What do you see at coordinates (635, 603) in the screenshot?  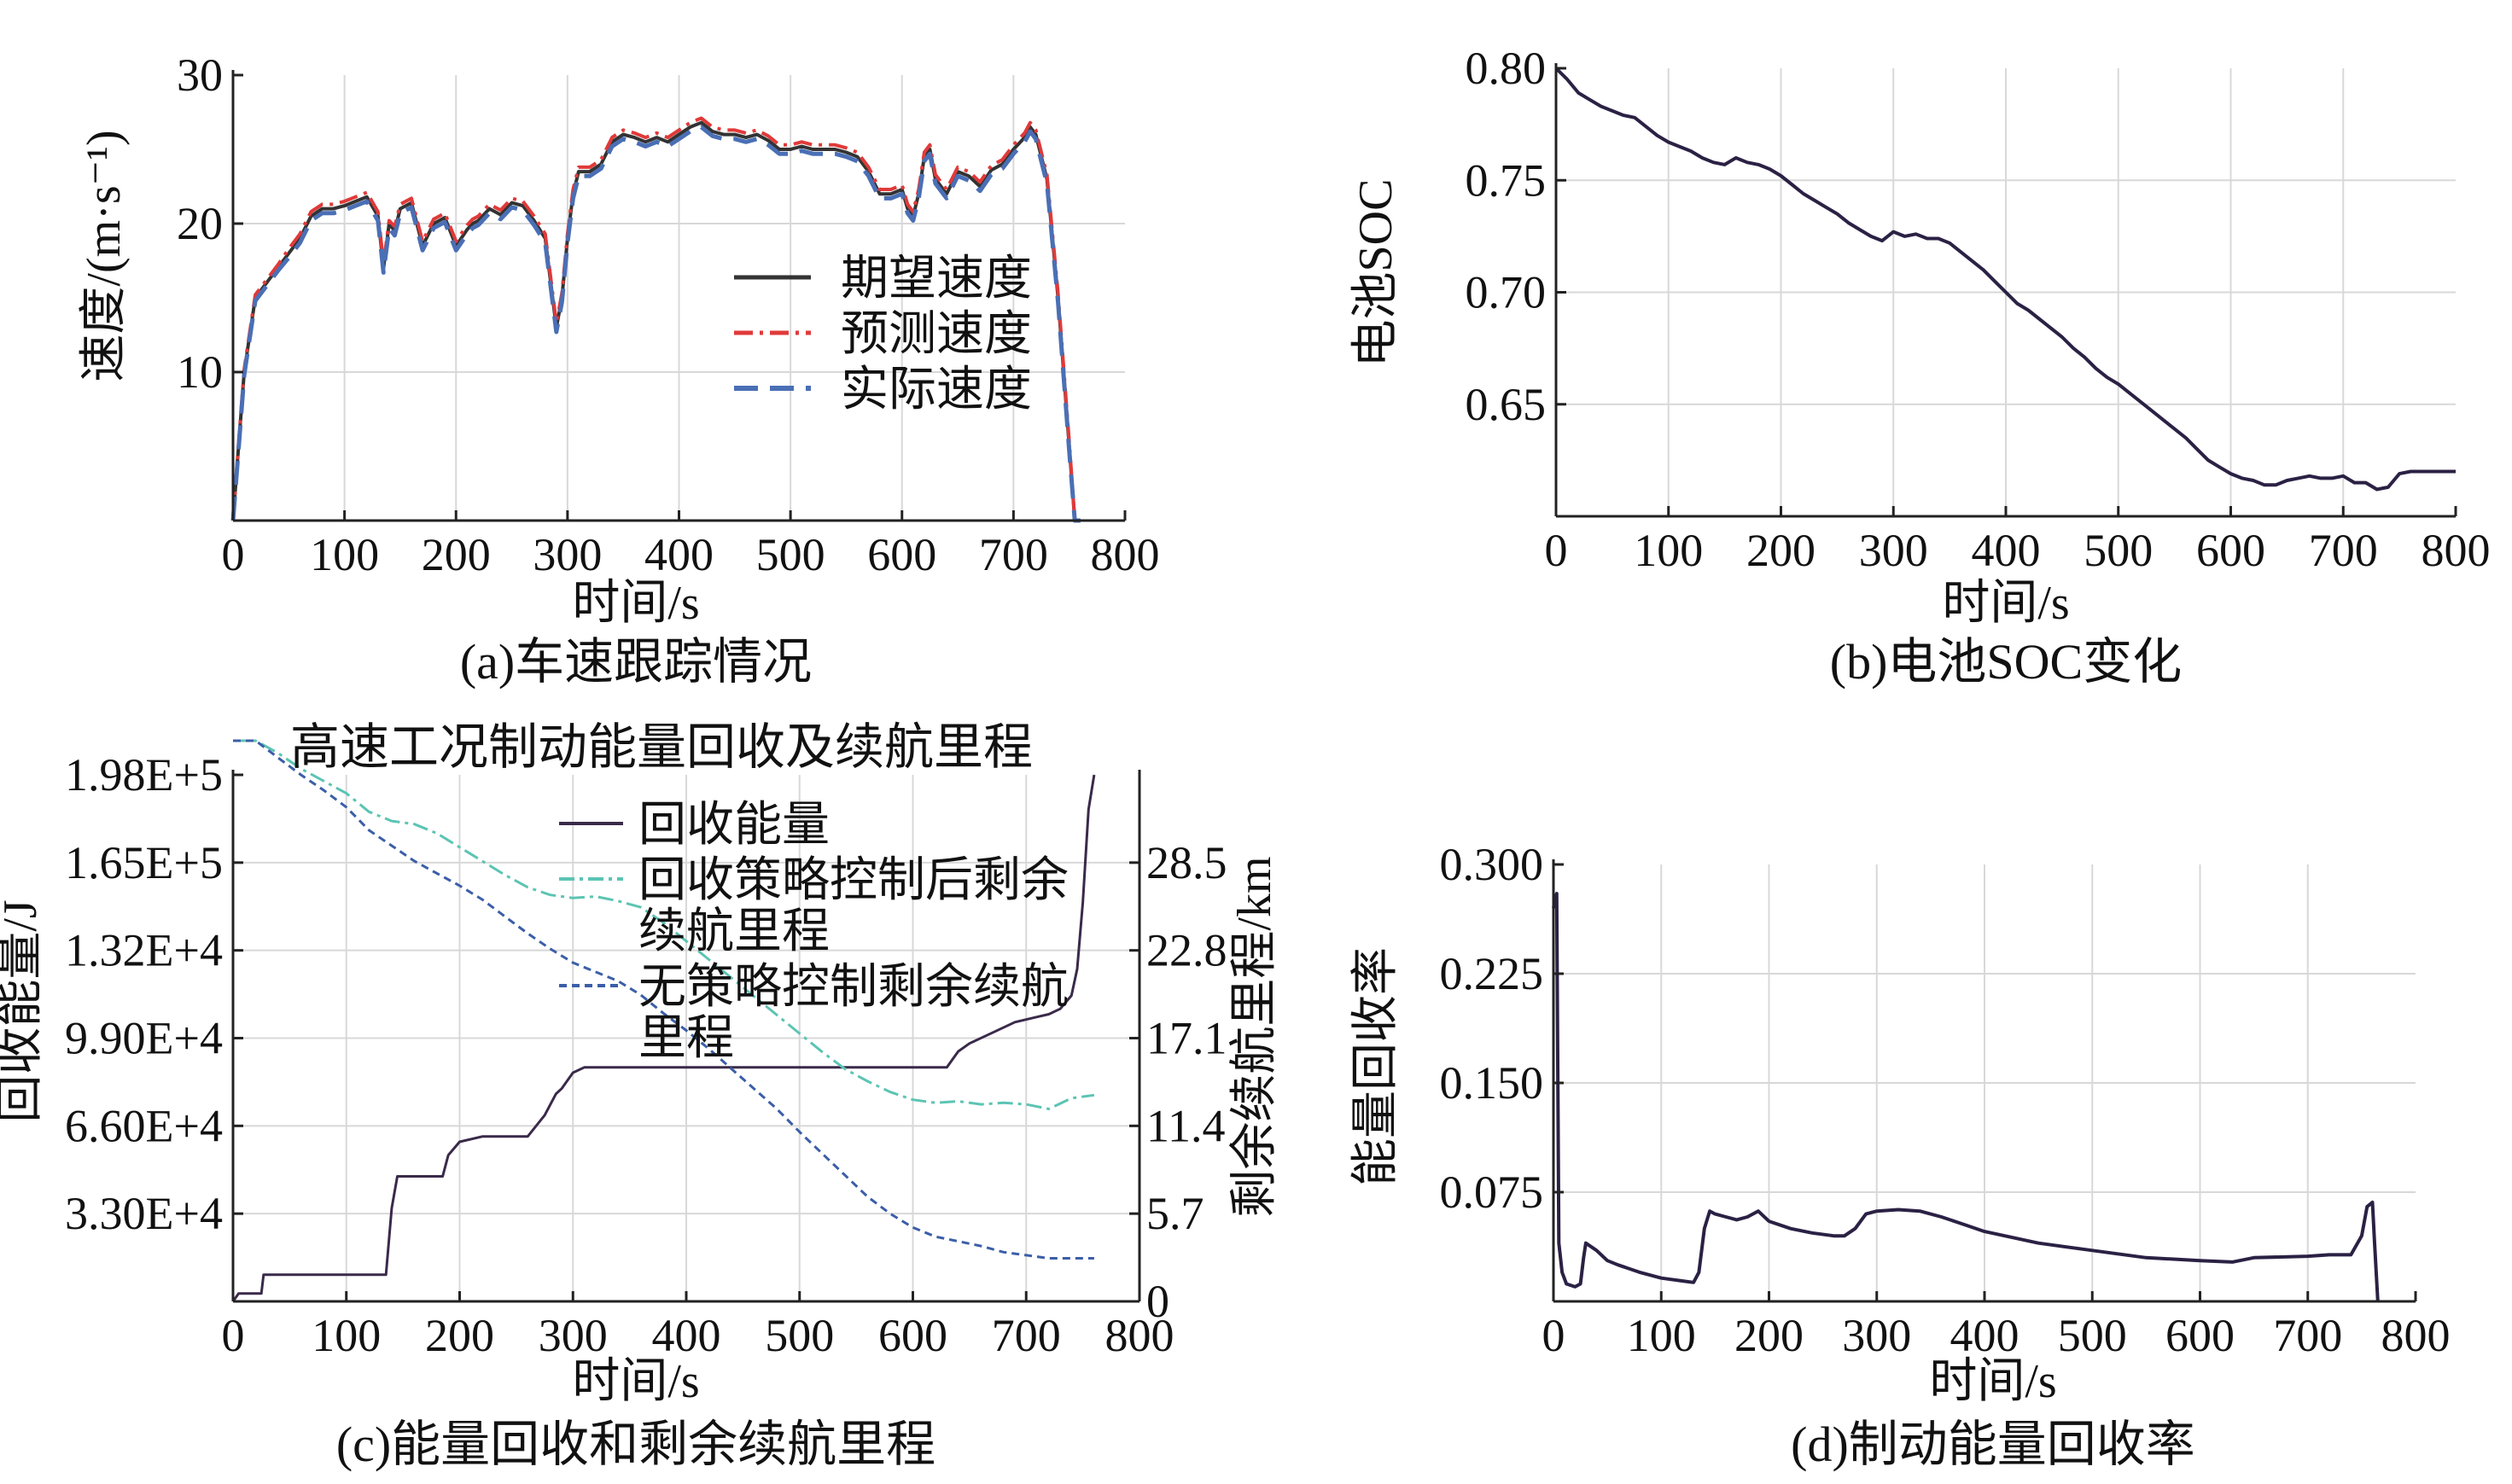 I see `panel-a-xlabel: 时间/s` at bounding box center [635, 603].